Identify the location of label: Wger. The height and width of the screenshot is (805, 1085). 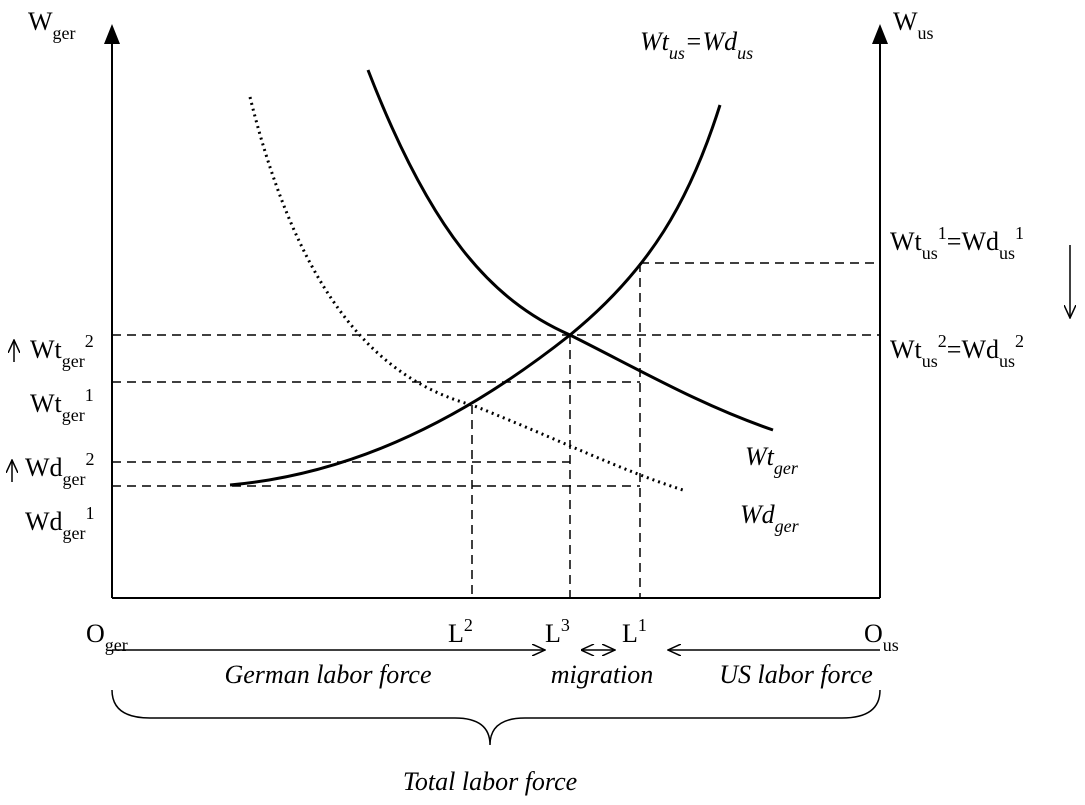
(52, 25).